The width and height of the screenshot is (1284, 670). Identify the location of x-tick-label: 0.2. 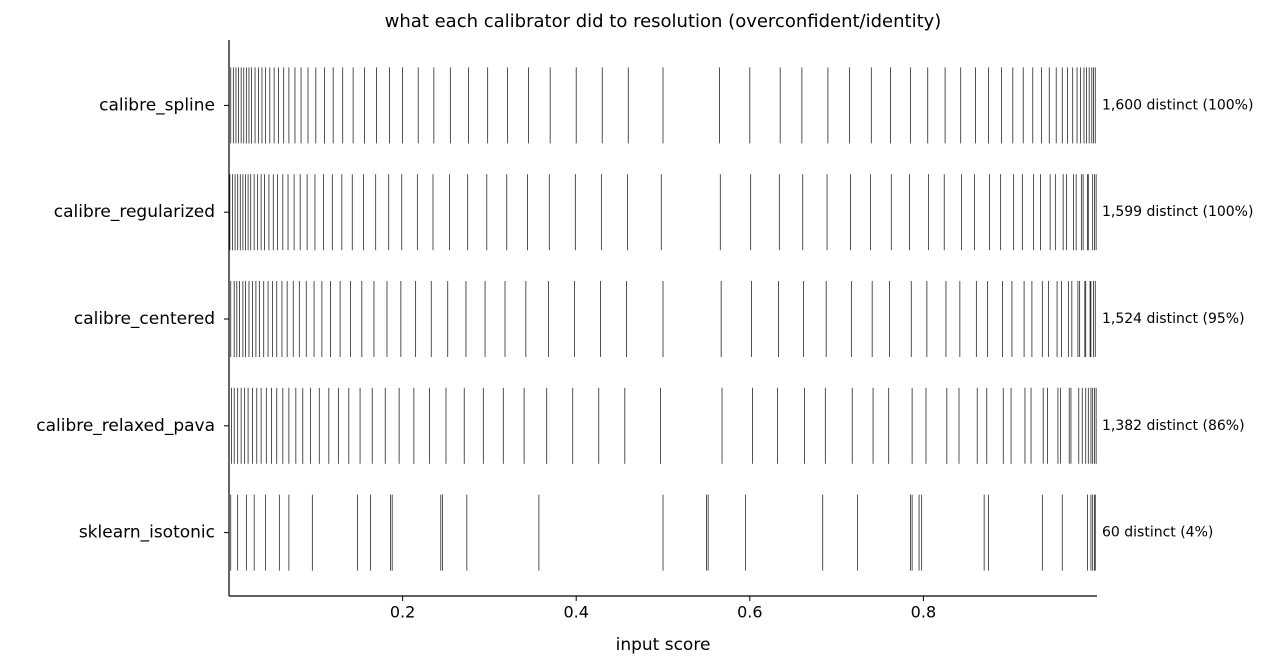
(402, 612).